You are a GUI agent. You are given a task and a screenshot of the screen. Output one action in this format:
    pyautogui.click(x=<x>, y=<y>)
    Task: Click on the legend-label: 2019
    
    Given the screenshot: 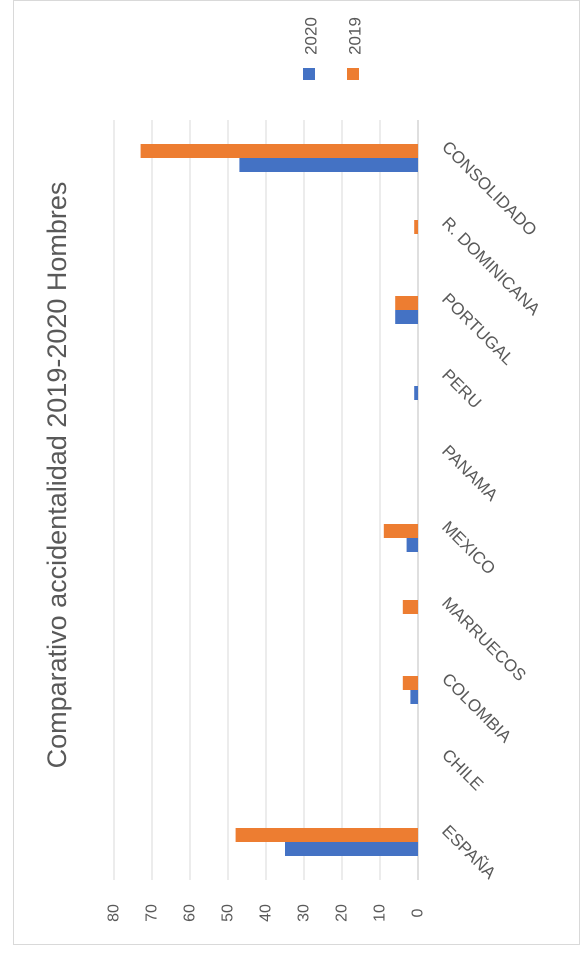 What is the action you would take?
    pyautogui.click(x=355, y=36)
    